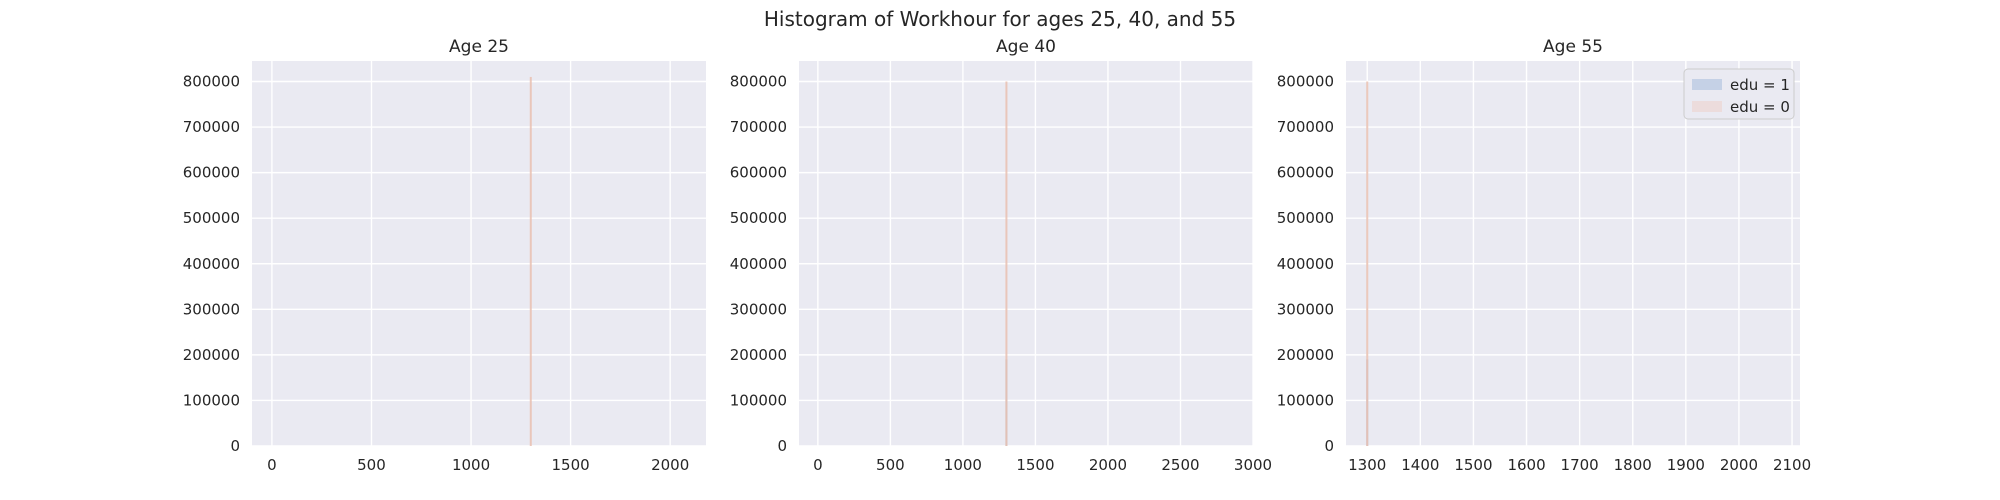  What do you see at coordinates (1367, 465) in the screenshot?
I see `x-tick-label: 1300` at bounding box center [1367, 465].